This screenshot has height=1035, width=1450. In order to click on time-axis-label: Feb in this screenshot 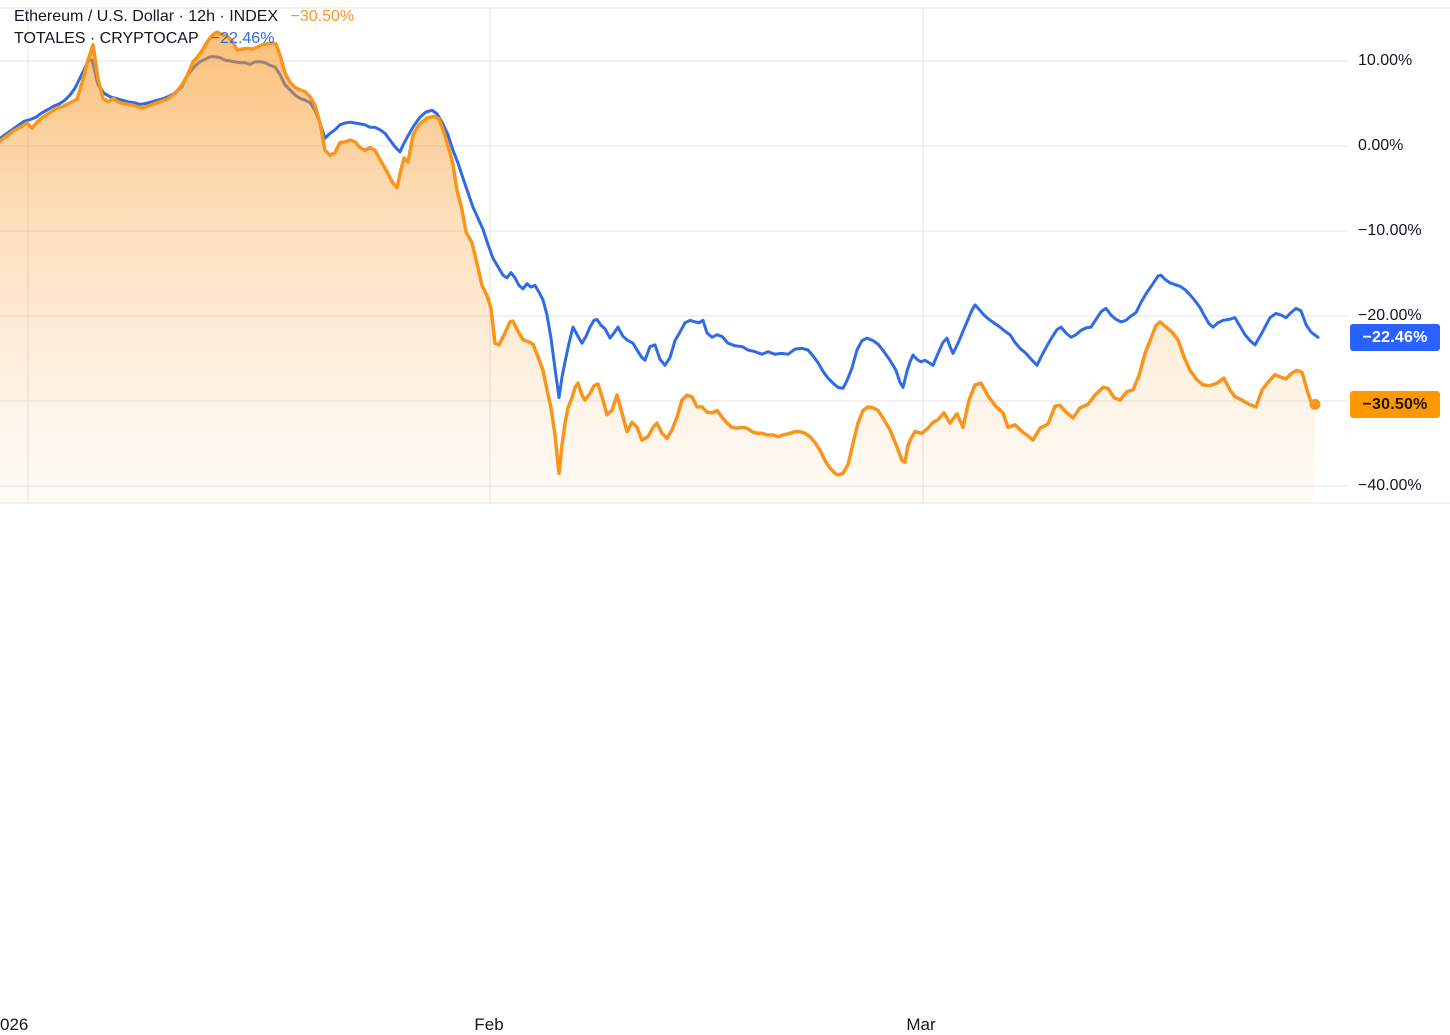, I will do `click(489, 1024)`.